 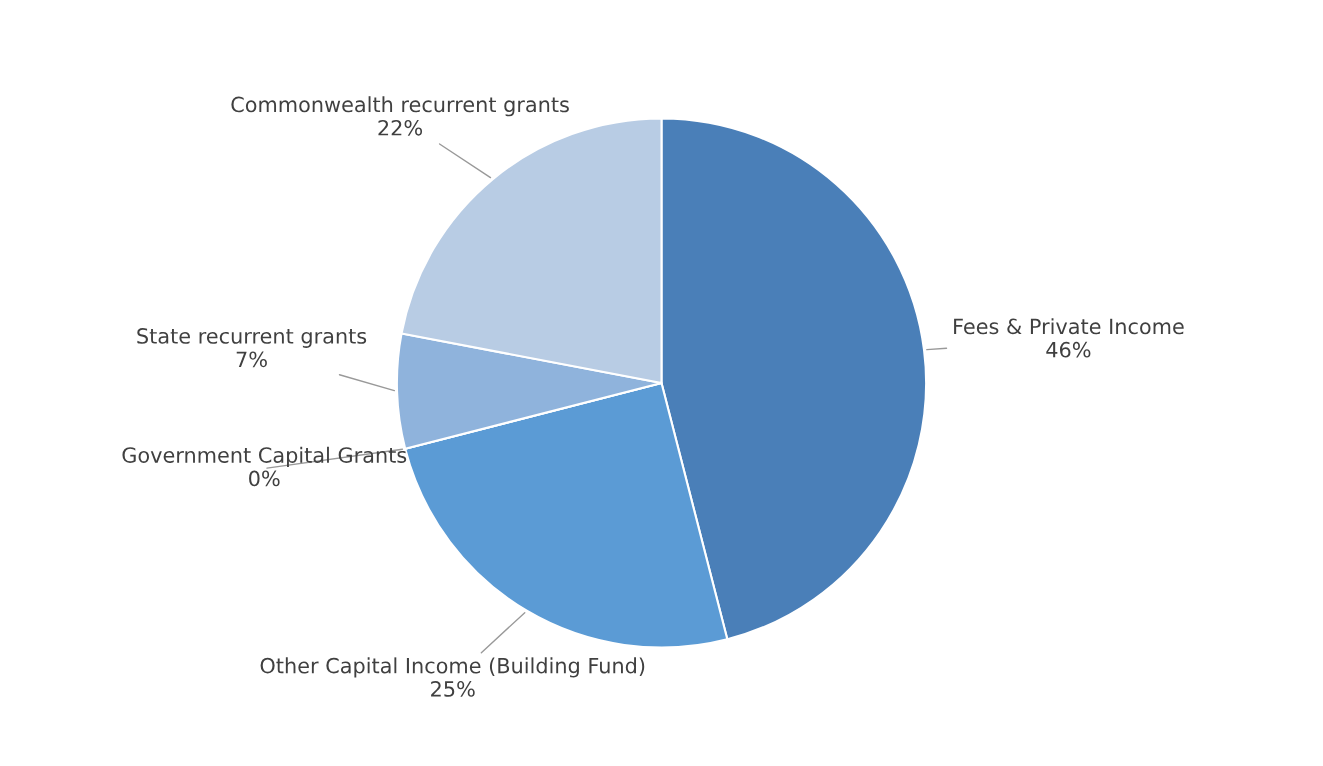 What do you see at coordinates (251, 359) in the screenshot?
I see `data-label: 7%` at bounding box center [251, 359].